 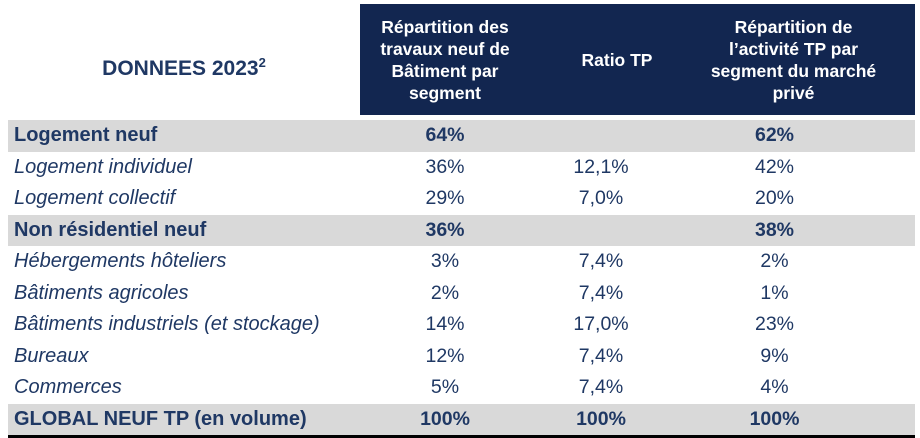 I want to click on value-cell-batiment-share: 29%, so click(x=445, y=198).